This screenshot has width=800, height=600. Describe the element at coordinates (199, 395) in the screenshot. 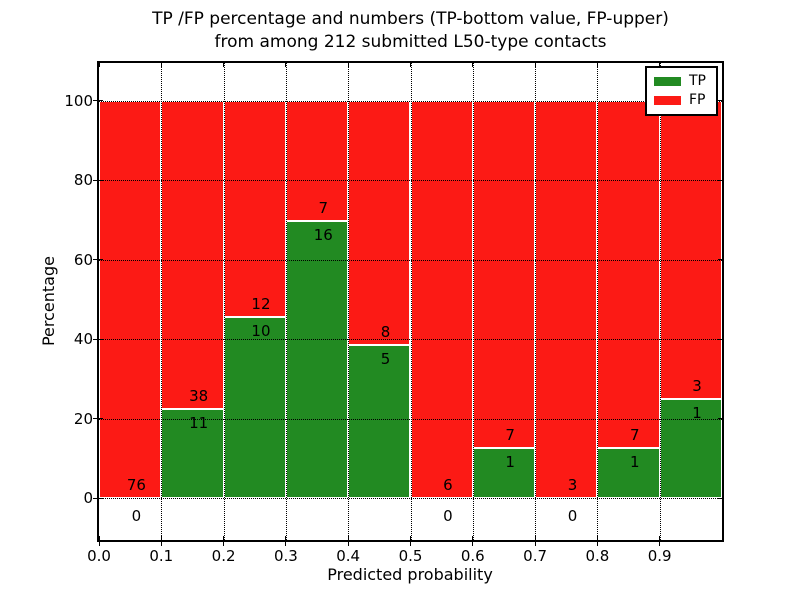

I see `fp-count-label: 38` at that location.